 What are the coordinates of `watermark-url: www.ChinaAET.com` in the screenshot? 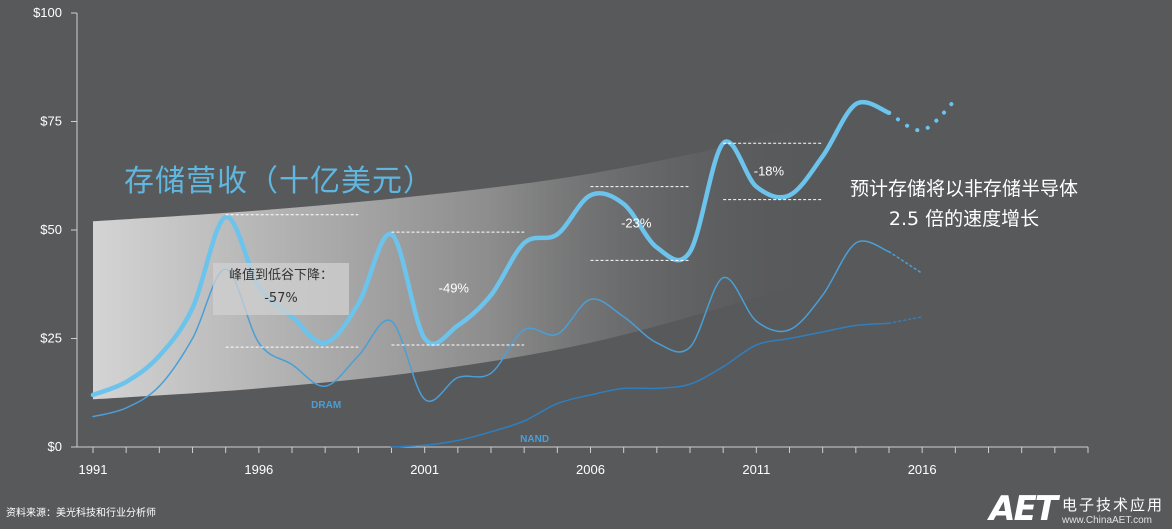 It's located at (1107, 520).